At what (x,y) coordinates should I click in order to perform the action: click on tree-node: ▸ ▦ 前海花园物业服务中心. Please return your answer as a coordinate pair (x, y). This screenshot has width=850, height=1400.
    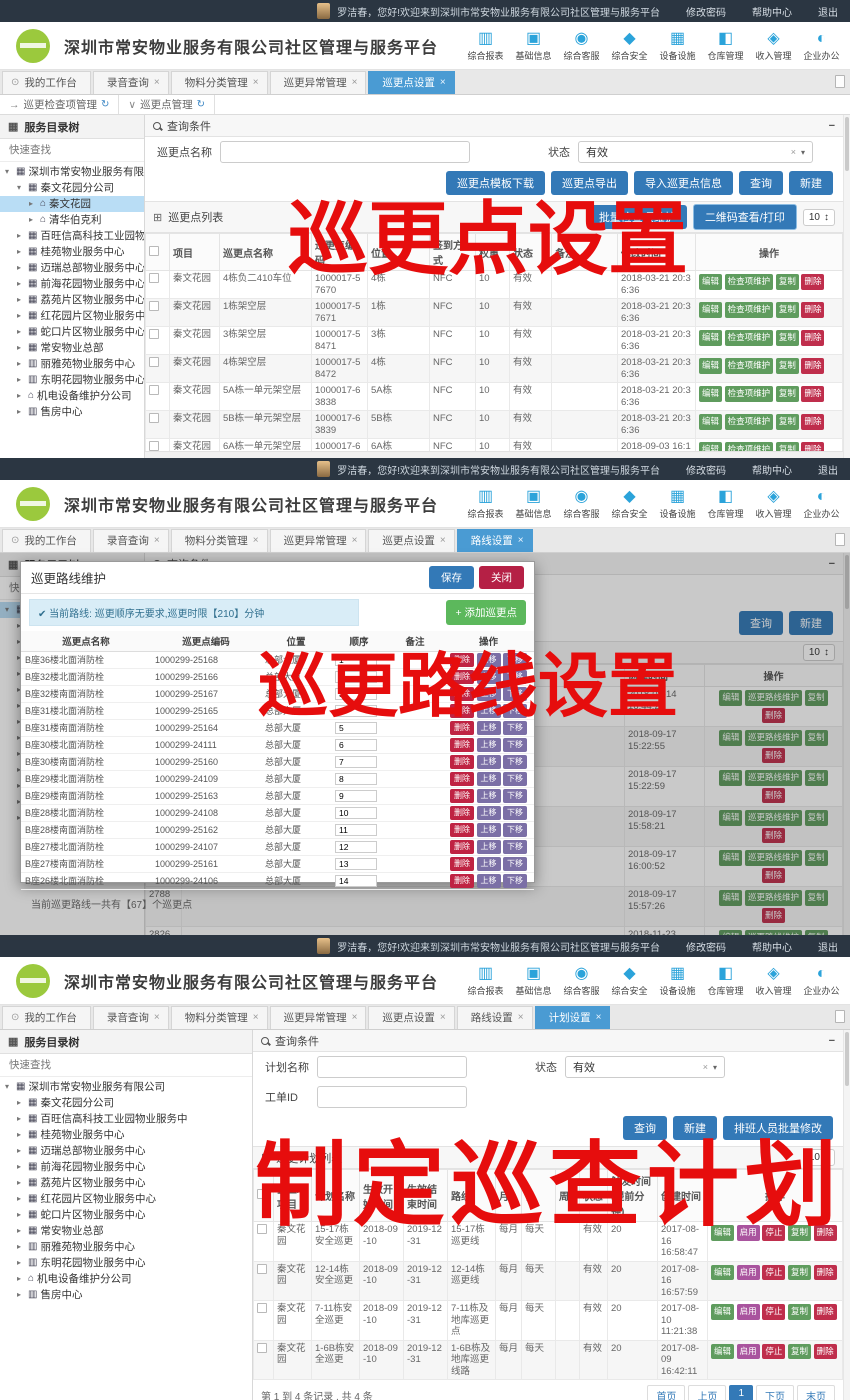
    Looking at the image, I should click on (72, 284).